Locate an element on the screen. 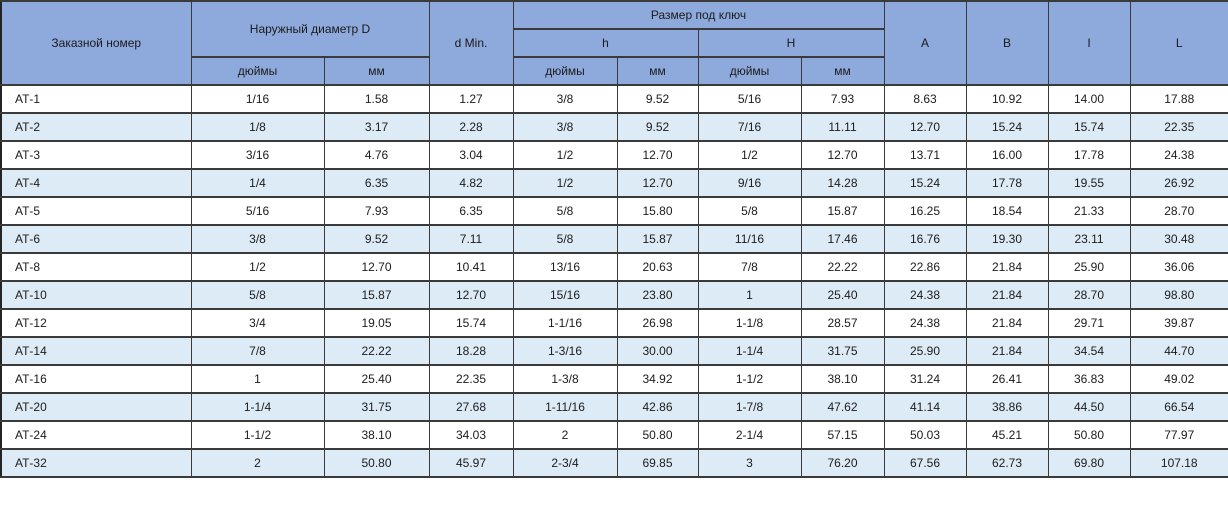  value-cell: 22.86 is located at coordinates (925, 267).